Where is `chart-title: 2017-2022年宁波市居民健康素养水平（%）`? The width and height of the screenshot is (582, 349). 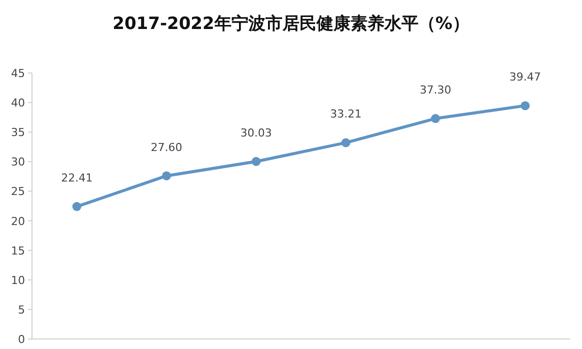 chart-title: 2017-2022年宁波市居民健康素养水平（%） is located at coordinates (291, 24).